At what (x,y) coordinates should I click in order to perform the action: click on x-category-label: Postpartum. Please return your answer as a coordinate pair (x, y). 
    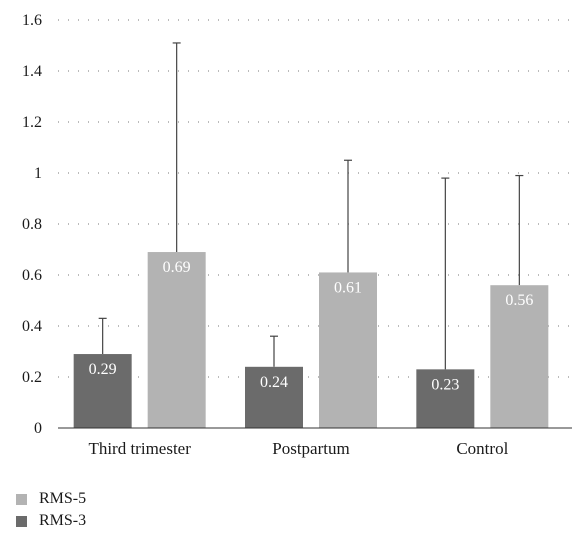
    Looking at the image, I should click on (310, 448).